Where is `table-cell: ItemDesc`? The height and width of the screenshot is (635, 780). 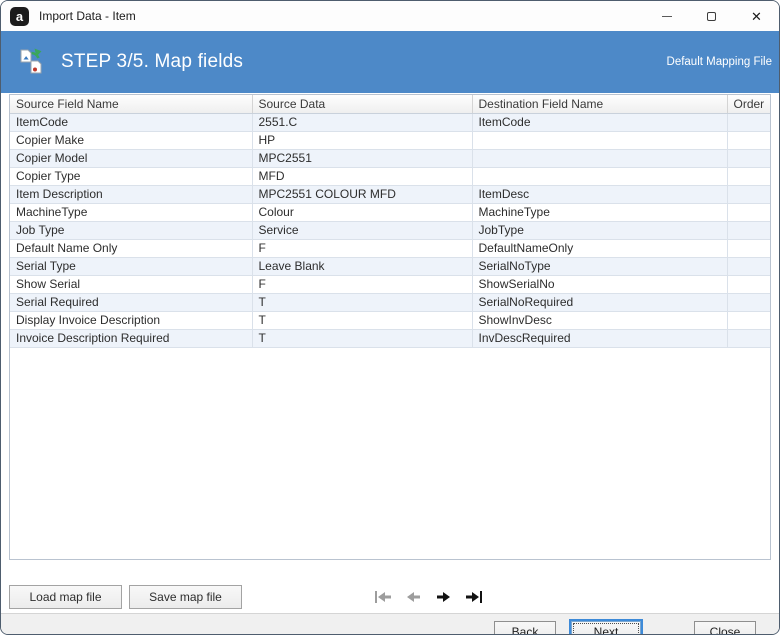
table-cell: ItemDesc is located at coordinates (600, 194).